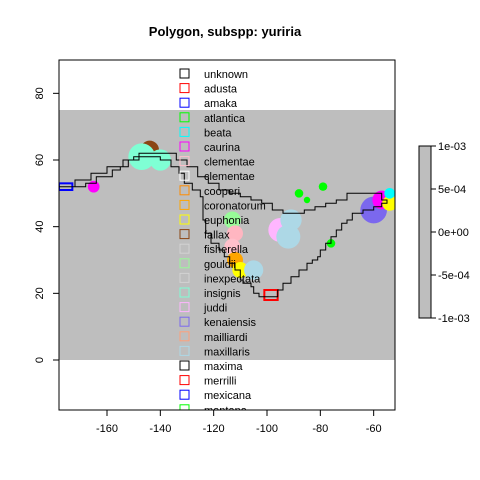 Image resolution: width=480 pixels, height=480 pixels. What do you see at coordinates (215, 309) in the screenshot?
I see `legend-label: juddi` at bounding box center [215, 309].